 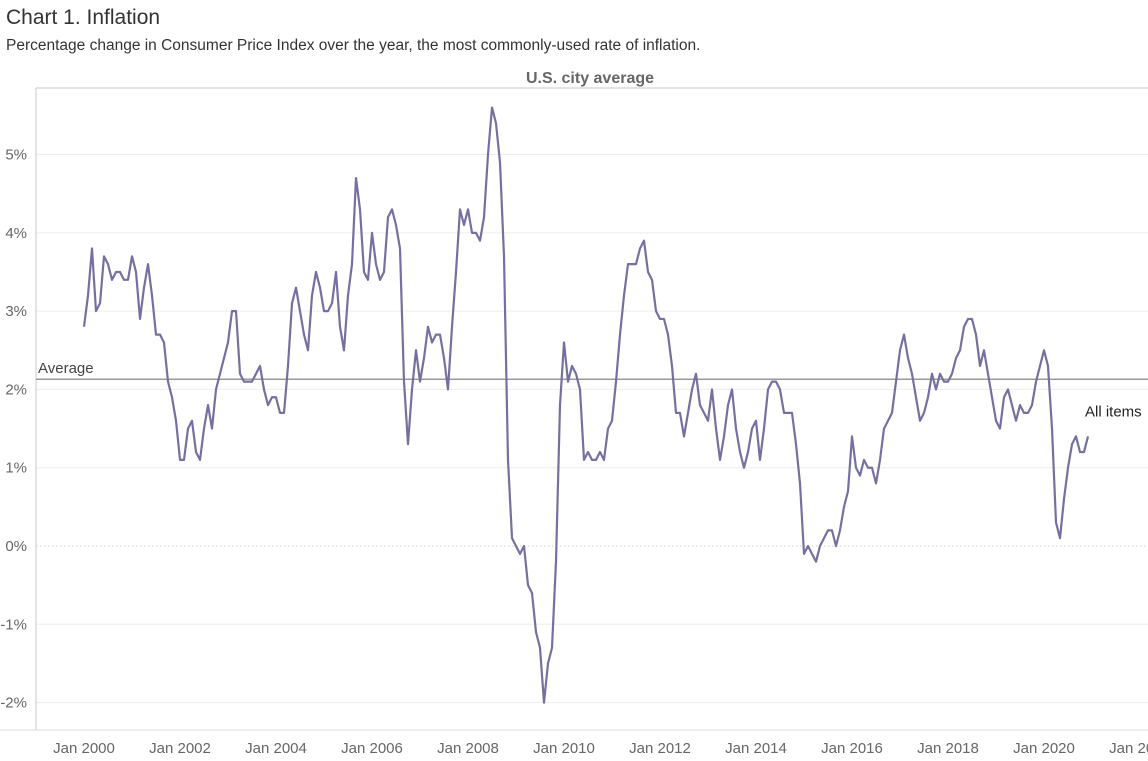 What do you see at coordinates (16, 155) in the screenshot?
I see `y-tick-label: 5%` at bounding box center [16, 155].